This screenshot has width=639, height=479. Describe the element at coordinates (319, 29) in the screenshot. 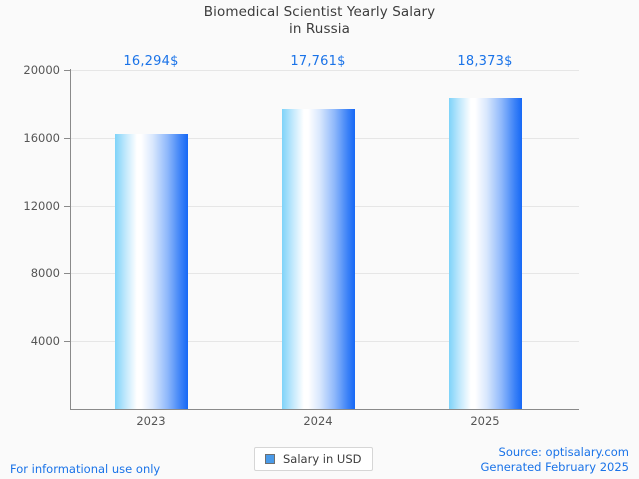

I see `chart-title-line-2: in Russia` at that location.